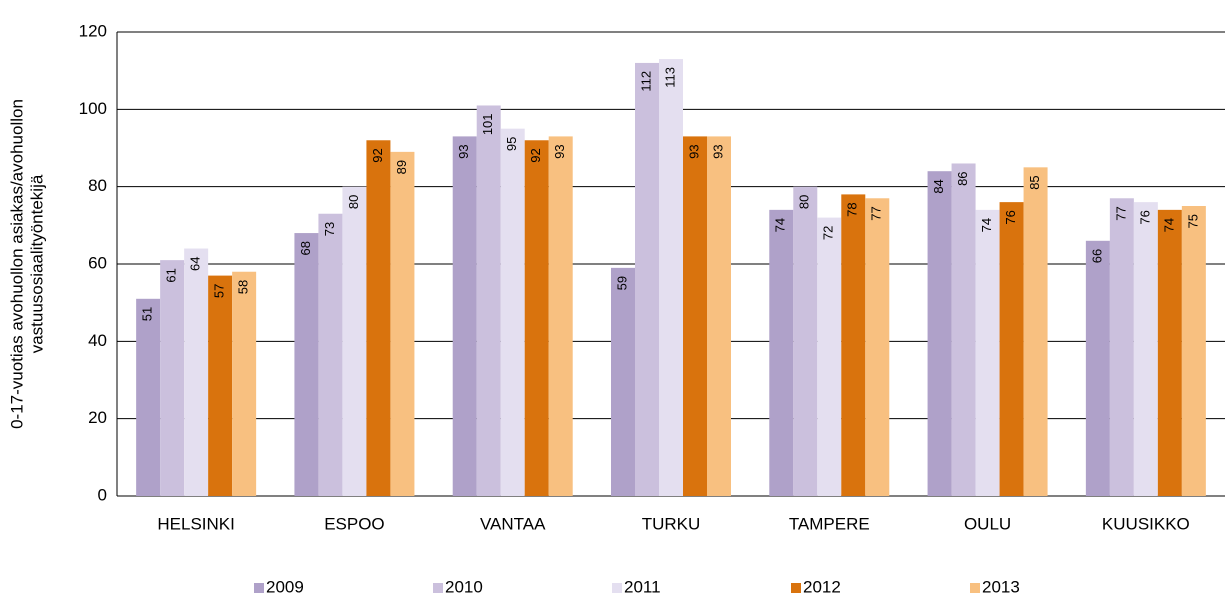 This screenshot has width=1231, height=599. I want to click on x-tick-label: OULU, so click(987, 523).